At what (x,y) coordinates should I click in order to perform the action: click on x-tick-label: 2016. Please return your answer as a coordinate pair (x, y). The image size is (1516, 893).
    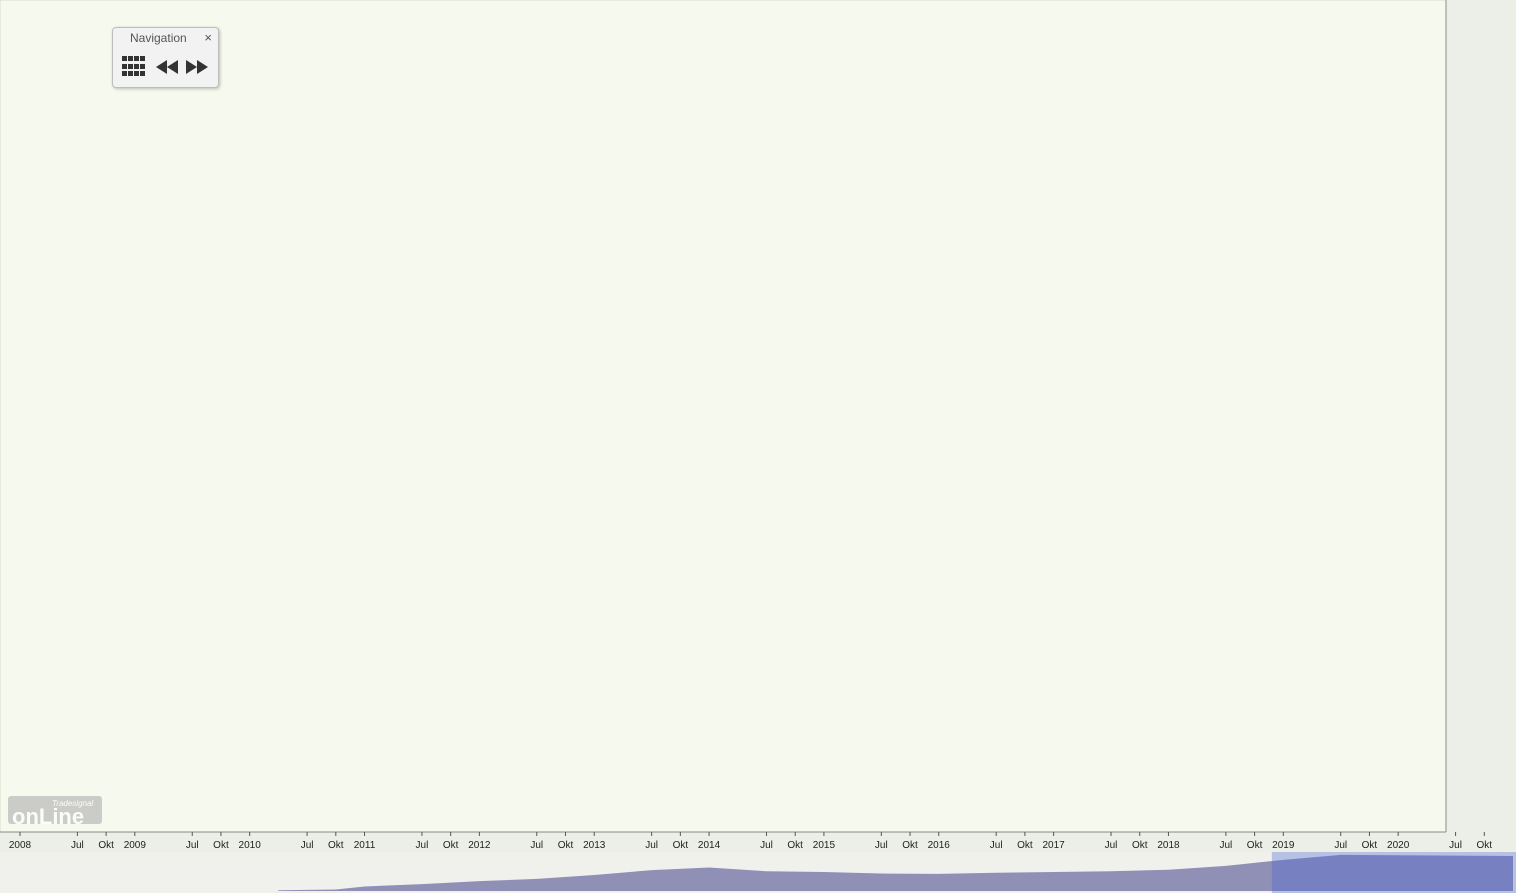
    Looking at the image, I should click on (939, 845).